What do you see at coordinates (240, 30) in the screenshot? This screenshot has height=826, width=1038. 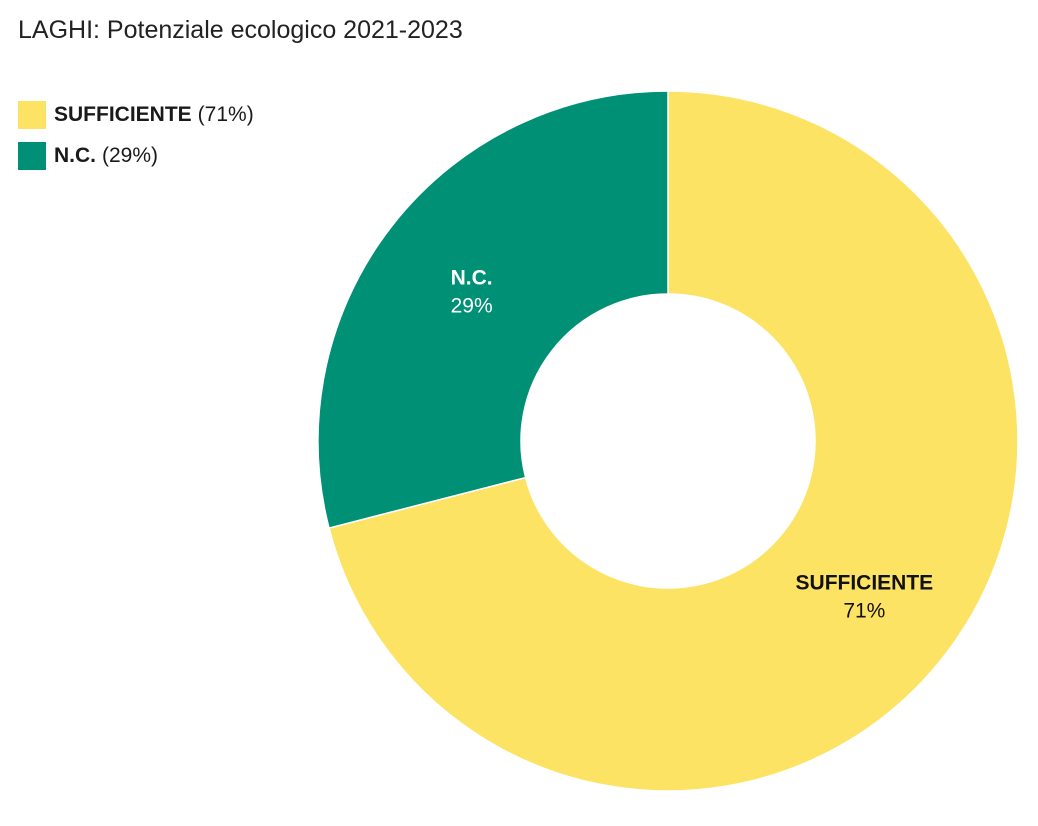 I see `chart-title: LAGHI: Potenziale ecologico 2021-2023` at bounding box center [240, 30].